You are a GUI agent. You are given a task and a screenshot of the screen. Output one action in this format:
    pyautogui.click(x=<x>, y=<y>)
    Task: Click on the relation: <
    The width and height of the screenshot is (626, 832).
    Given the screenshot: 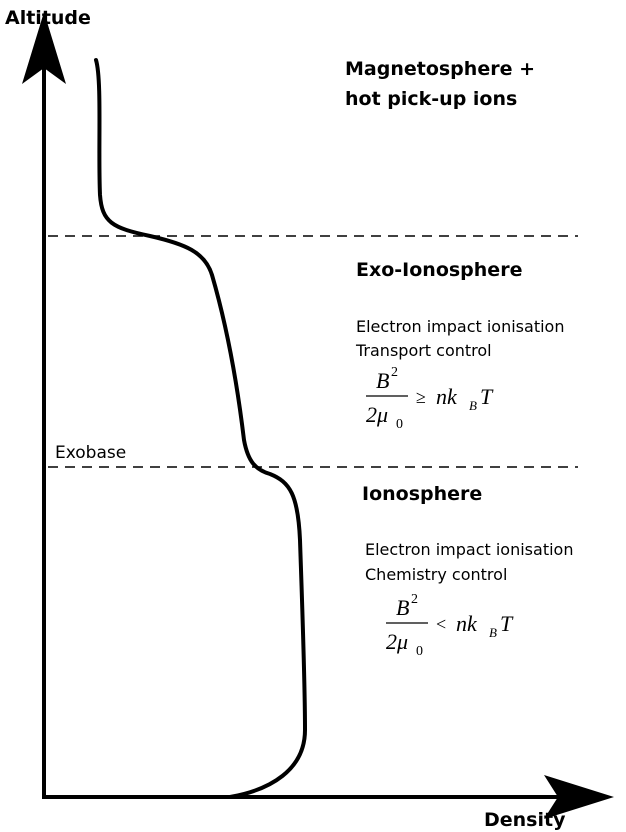 What is the action you would take?
    pyautogui.click(x=441, y=624)
    